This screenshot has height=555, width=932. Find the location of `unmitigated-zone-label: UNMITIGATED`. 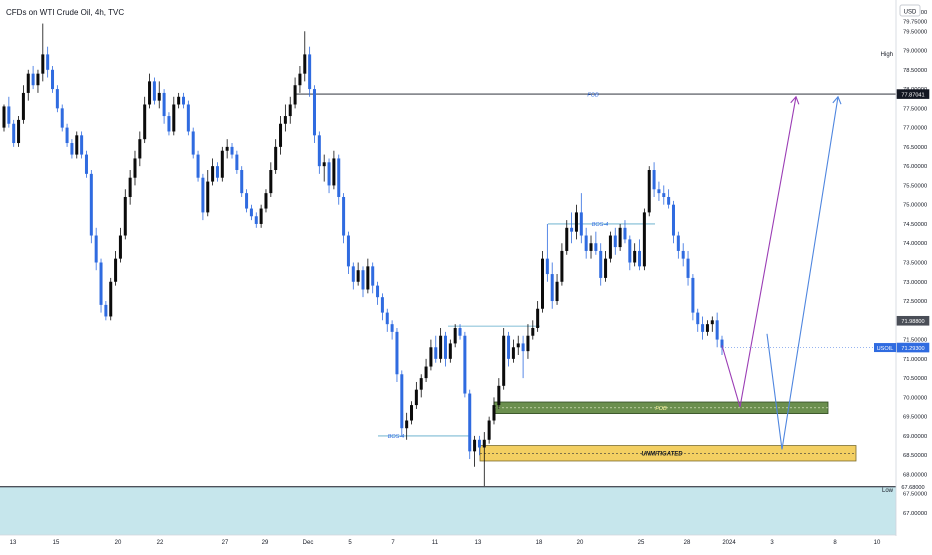

unmitigated-zone-label: UNMITIGATED is located at coordinates (662, 454).